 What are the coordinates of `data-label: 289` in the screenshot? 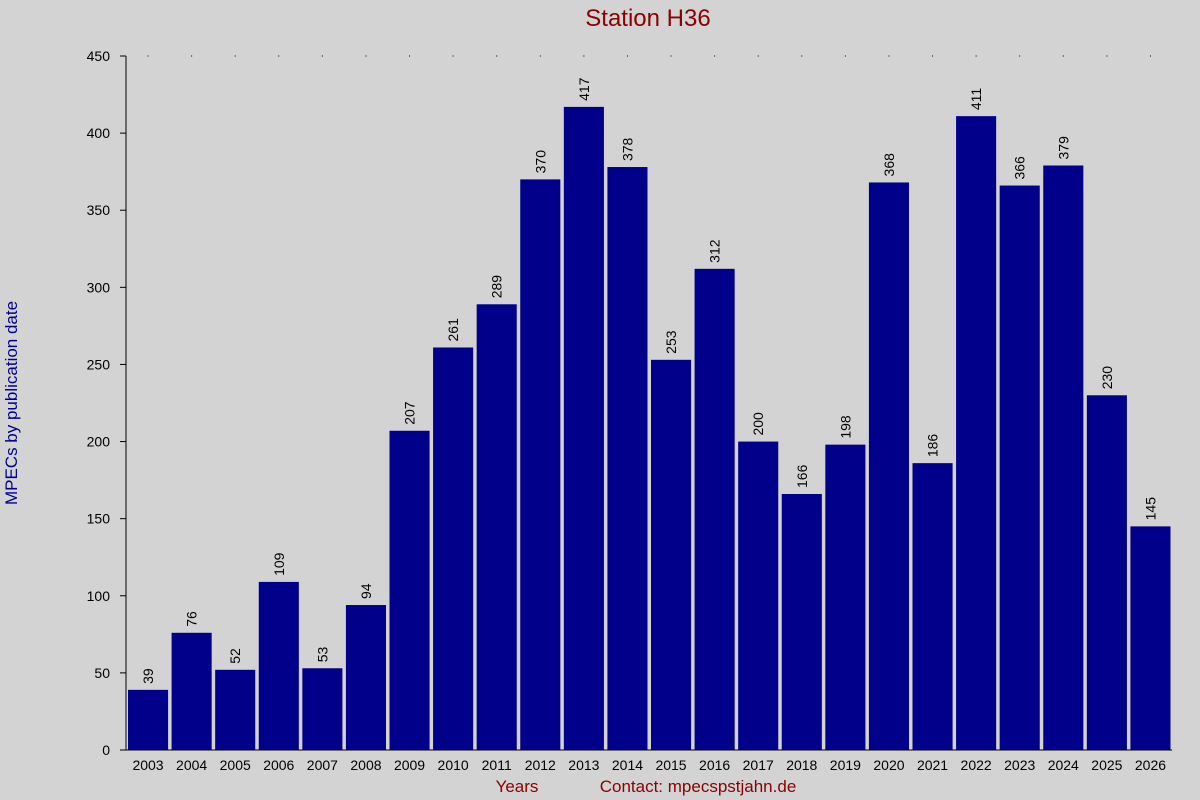 It's located at (497, 287).